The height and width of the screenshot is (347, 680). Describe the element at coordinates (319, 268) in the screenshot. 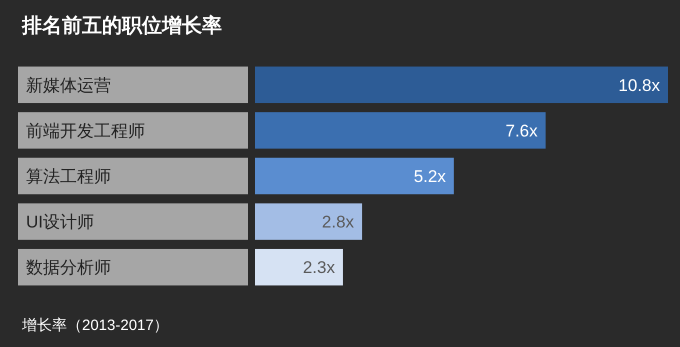

I see `data-label: 2.3x` at that location.